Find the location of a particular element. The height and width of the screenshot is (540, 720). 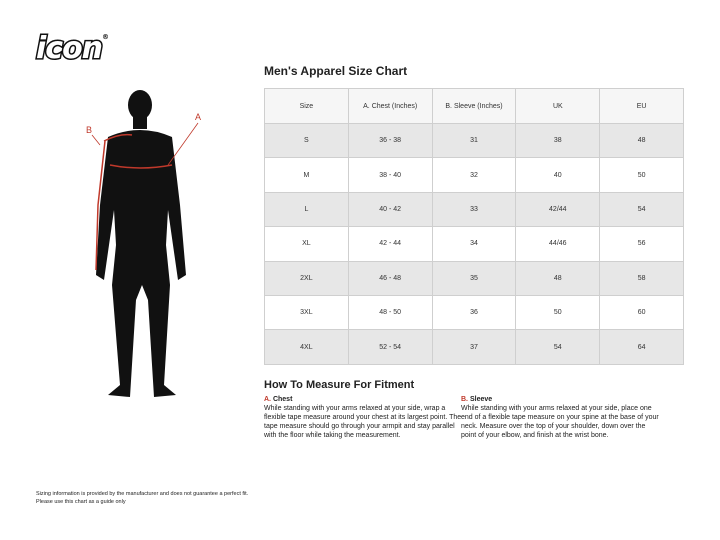

table-cell: 38 is located at coordinates (558, 140).